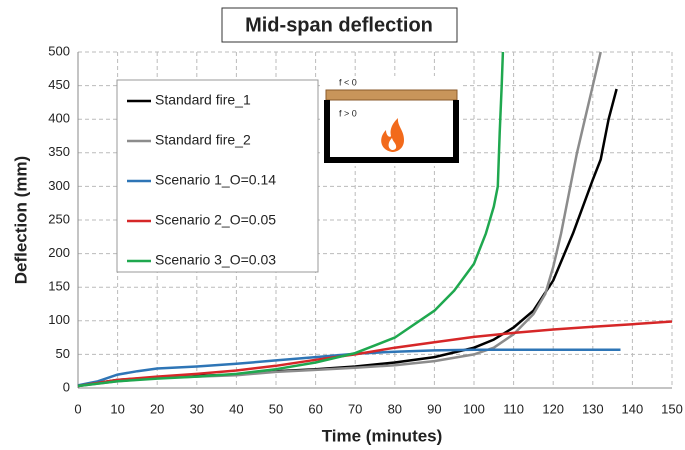 The width and height of the screenshot is (685, 450). I want to click on x-tick-label: 10, so click(117, 408).